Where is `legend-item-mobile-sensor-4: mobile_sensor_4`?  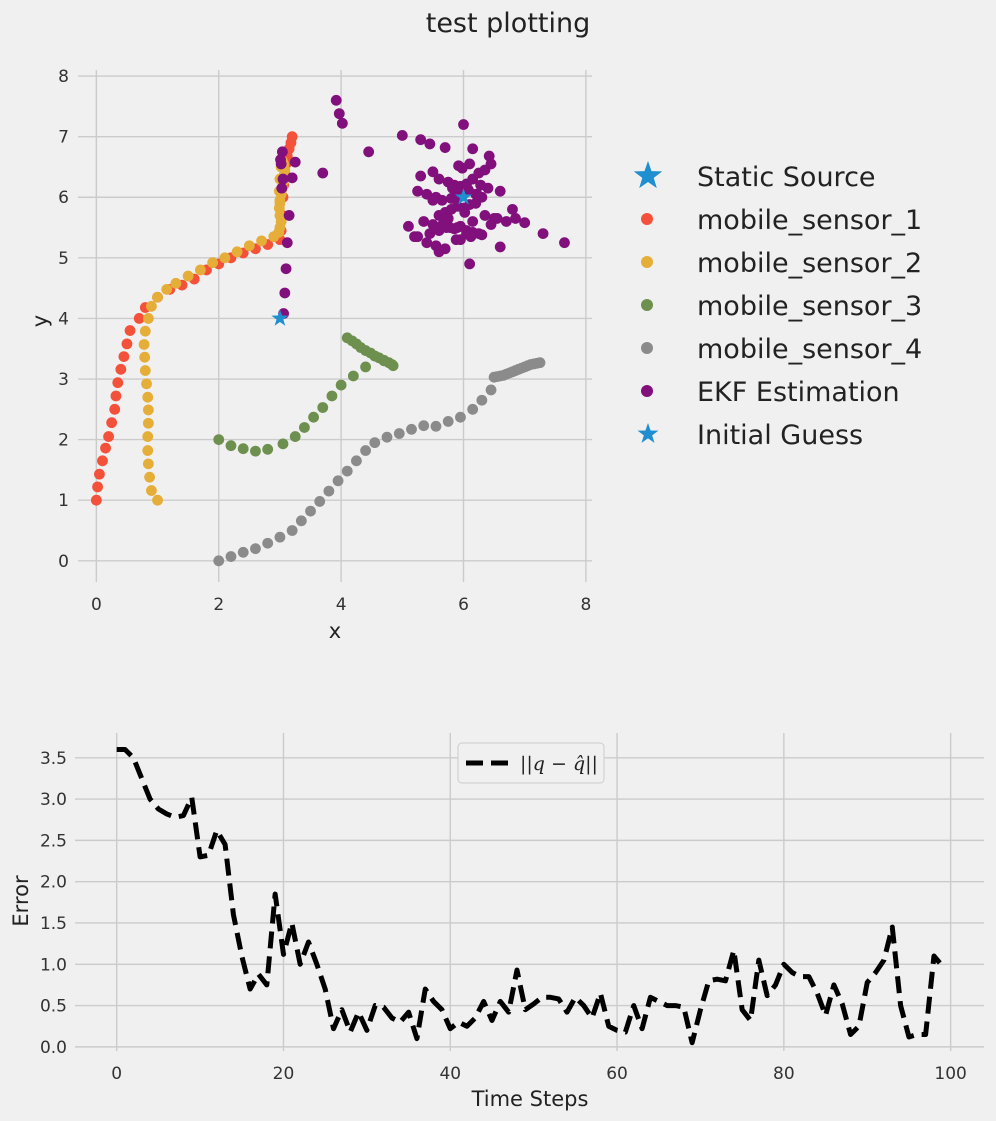 legend-item-mobile-sensor-4: mobile_sensor_4 is located at coordinates (781, 349).